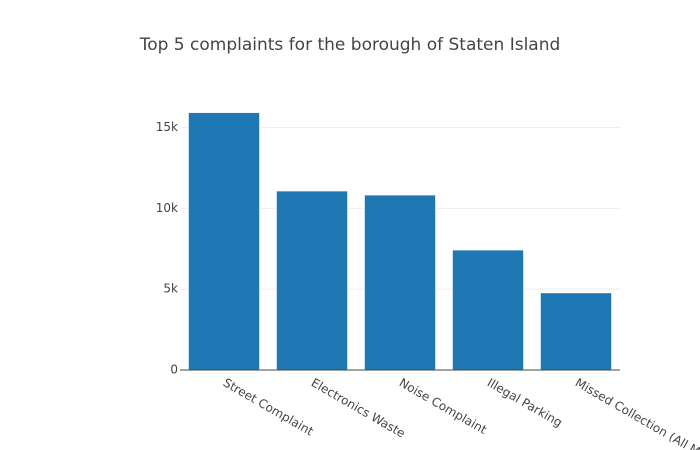 The image size is (700, 450). I want to click on y-tick-label: 10k, so click(167, 208).